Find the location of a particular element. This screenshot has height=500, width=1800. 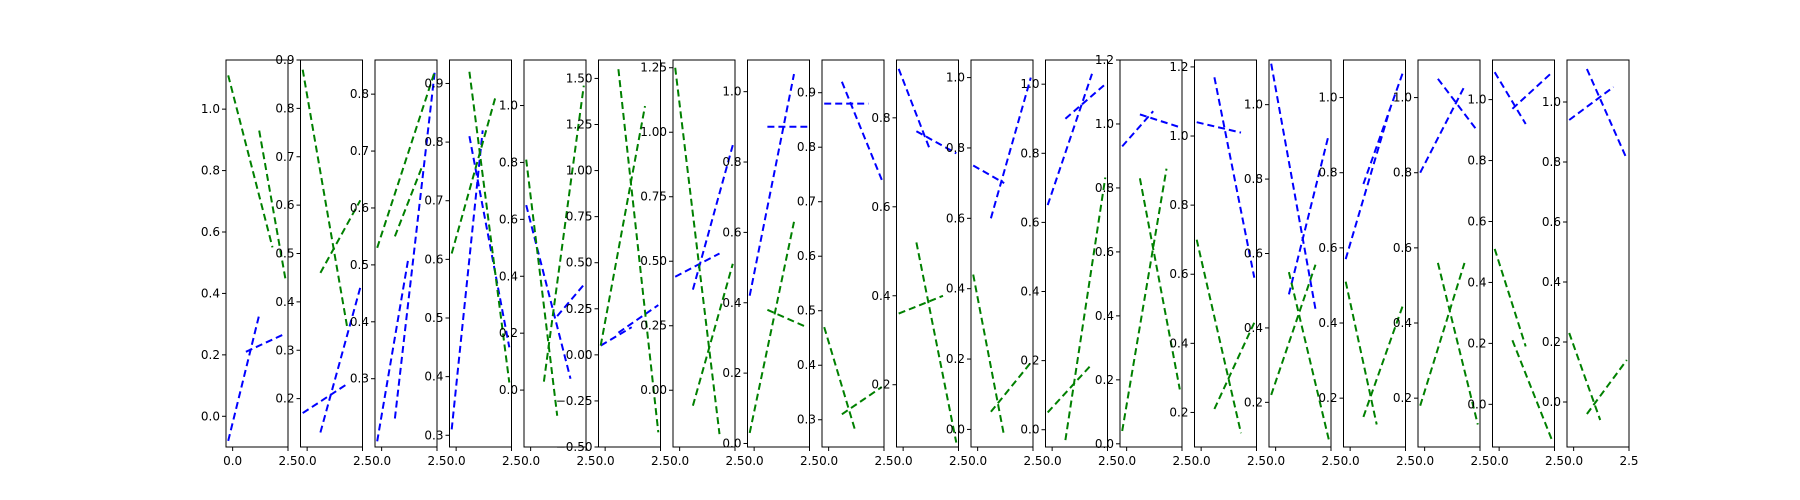

subplot-12: 0.00.20.40.60.81.00.0 2.5 is located at coordinates (1068, 263).